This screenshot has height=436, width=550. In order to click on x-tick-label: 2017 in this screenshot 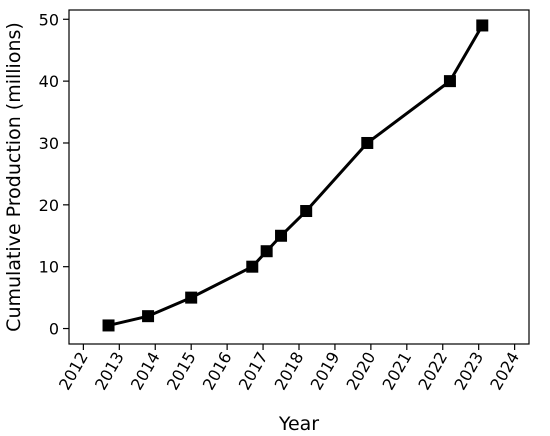, I will do `click(253, 371)`.